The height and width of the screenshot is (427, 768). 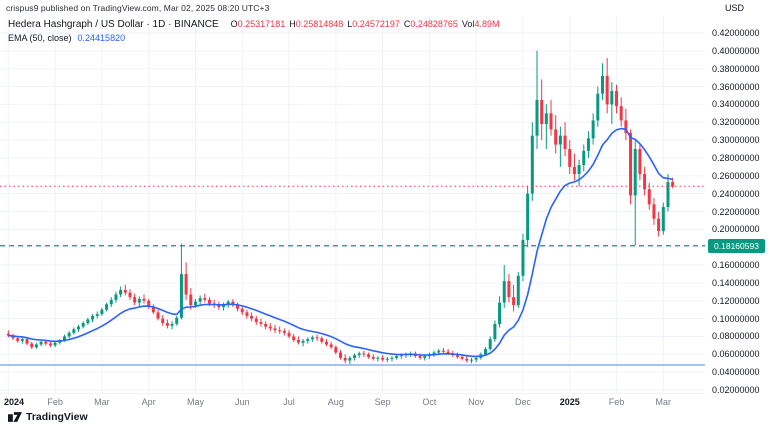 What do you see at coordinates (376, 24) in the screenshot?
I see `ohlc-value: 0.24572197` at bounding box center [376, 24].